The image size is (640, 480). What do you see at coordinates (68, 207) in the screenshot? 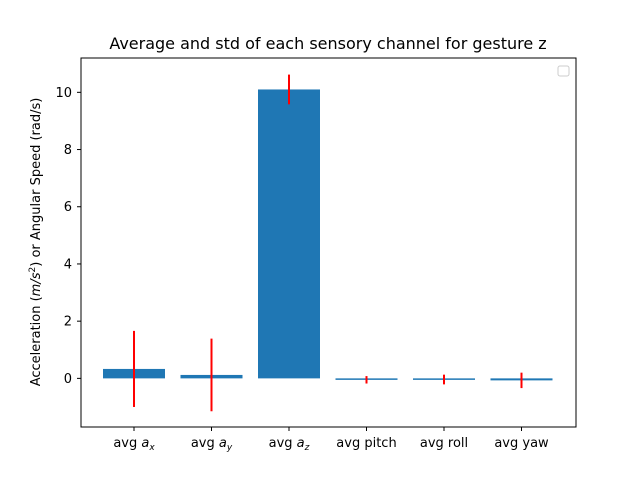
I see `y-tick-label-3: 6` at bounding box center [68, 207].